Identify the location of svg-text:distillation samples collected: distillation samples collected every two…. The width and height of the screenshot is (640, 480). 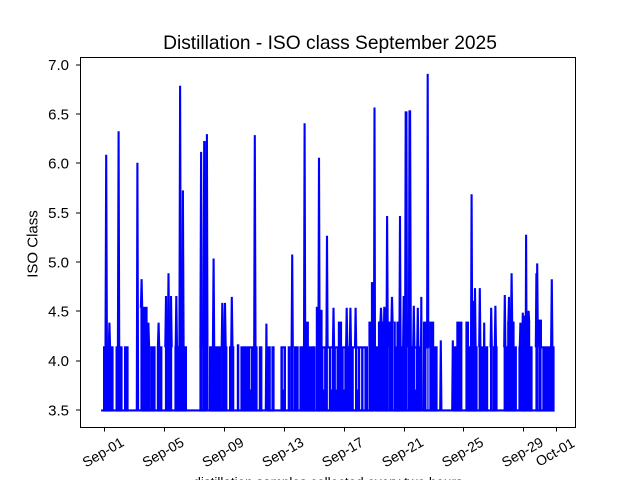
(328, 477).